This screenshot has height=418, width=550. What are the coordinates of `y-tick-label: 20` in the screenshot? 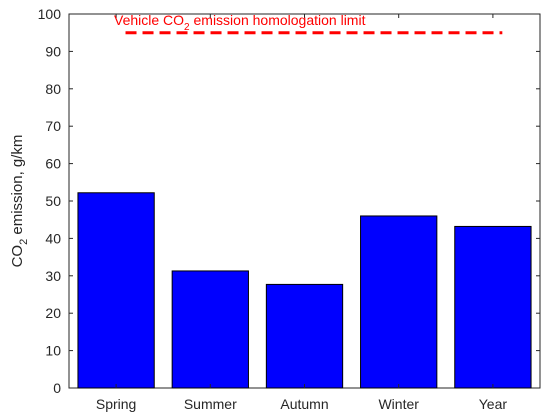 It's located at (53, 313).